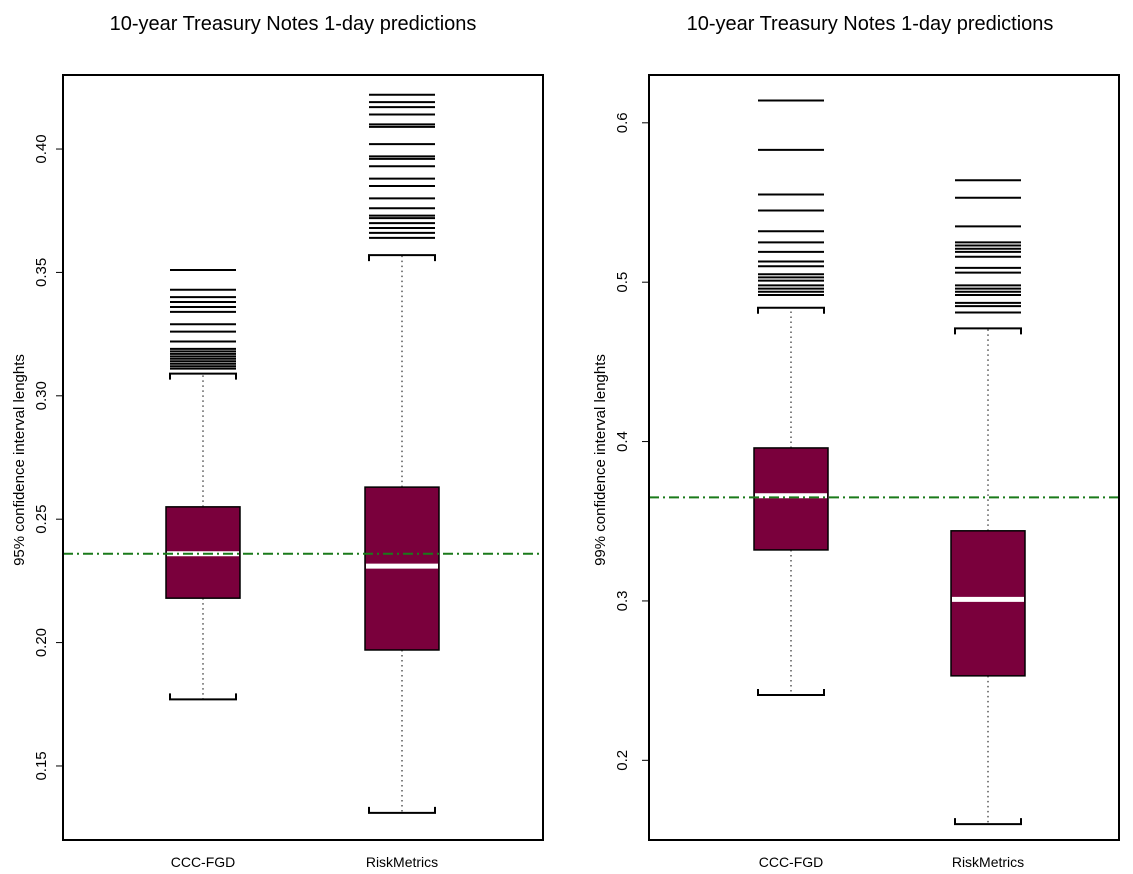  I want to click on y-tick-label: 0.3, so click(622, 601).